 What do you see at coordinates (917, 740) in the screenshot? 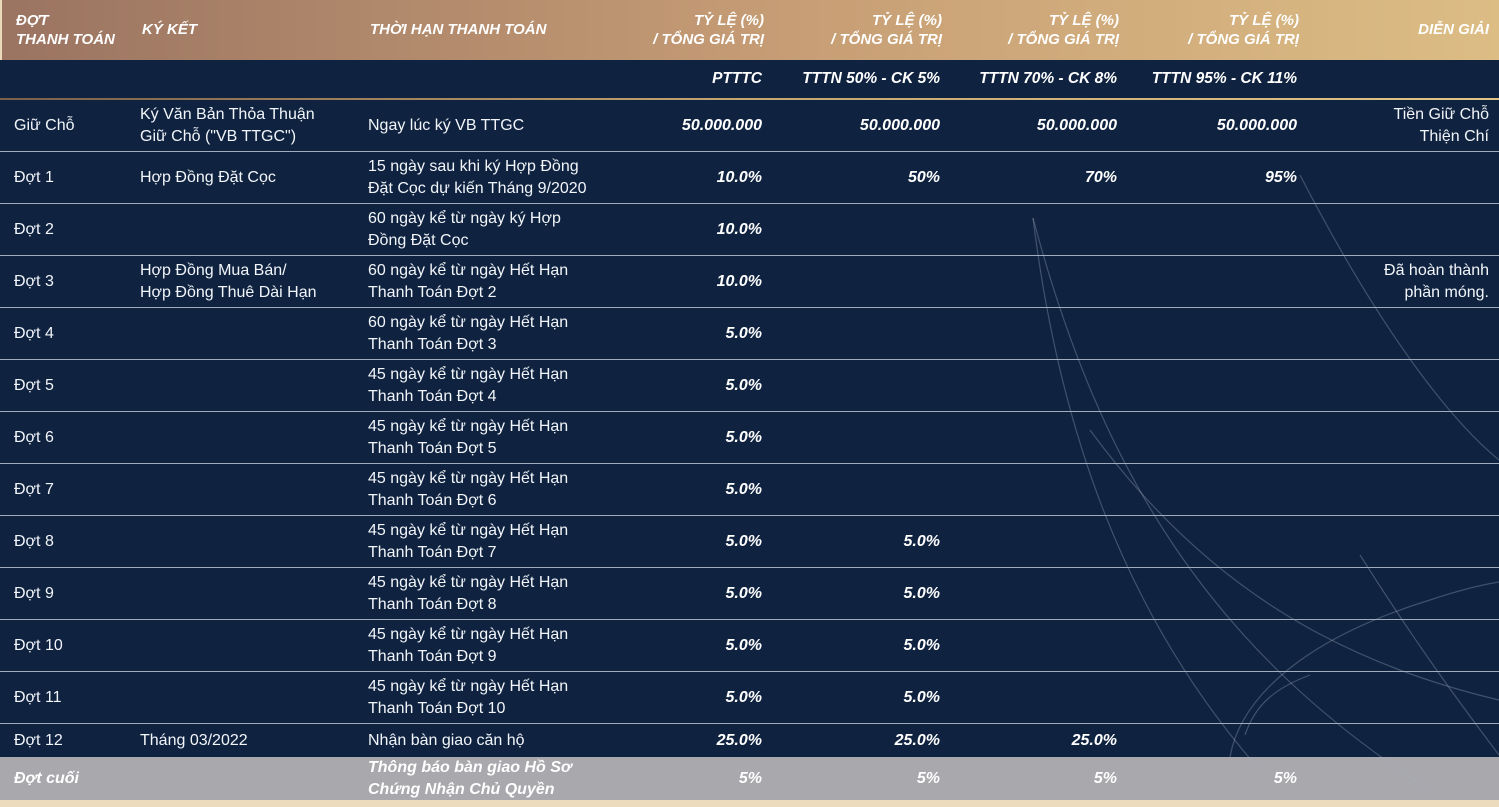
I see `cell-tttn50: 25.0%` at bounding box center [917, 740].